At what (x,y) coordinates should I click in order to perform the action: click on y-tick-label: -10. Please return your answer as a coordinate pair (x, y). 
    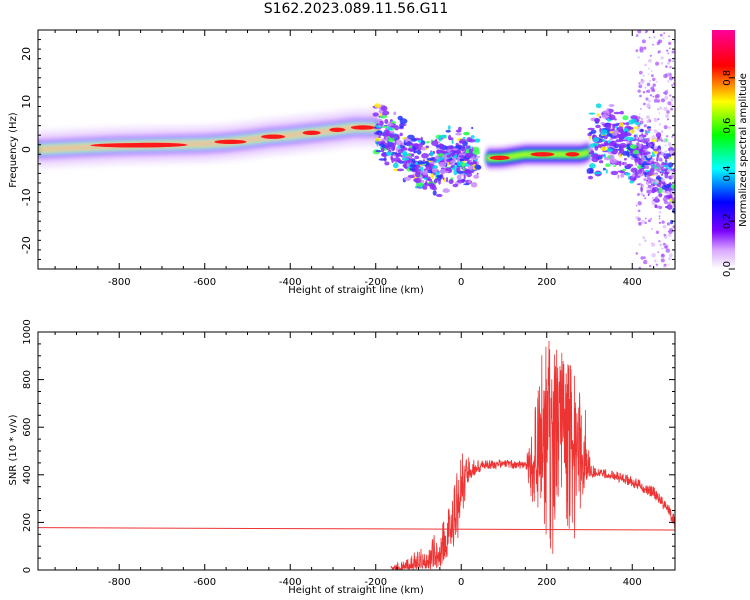
    Looking at the image, I should click on (26, 197).